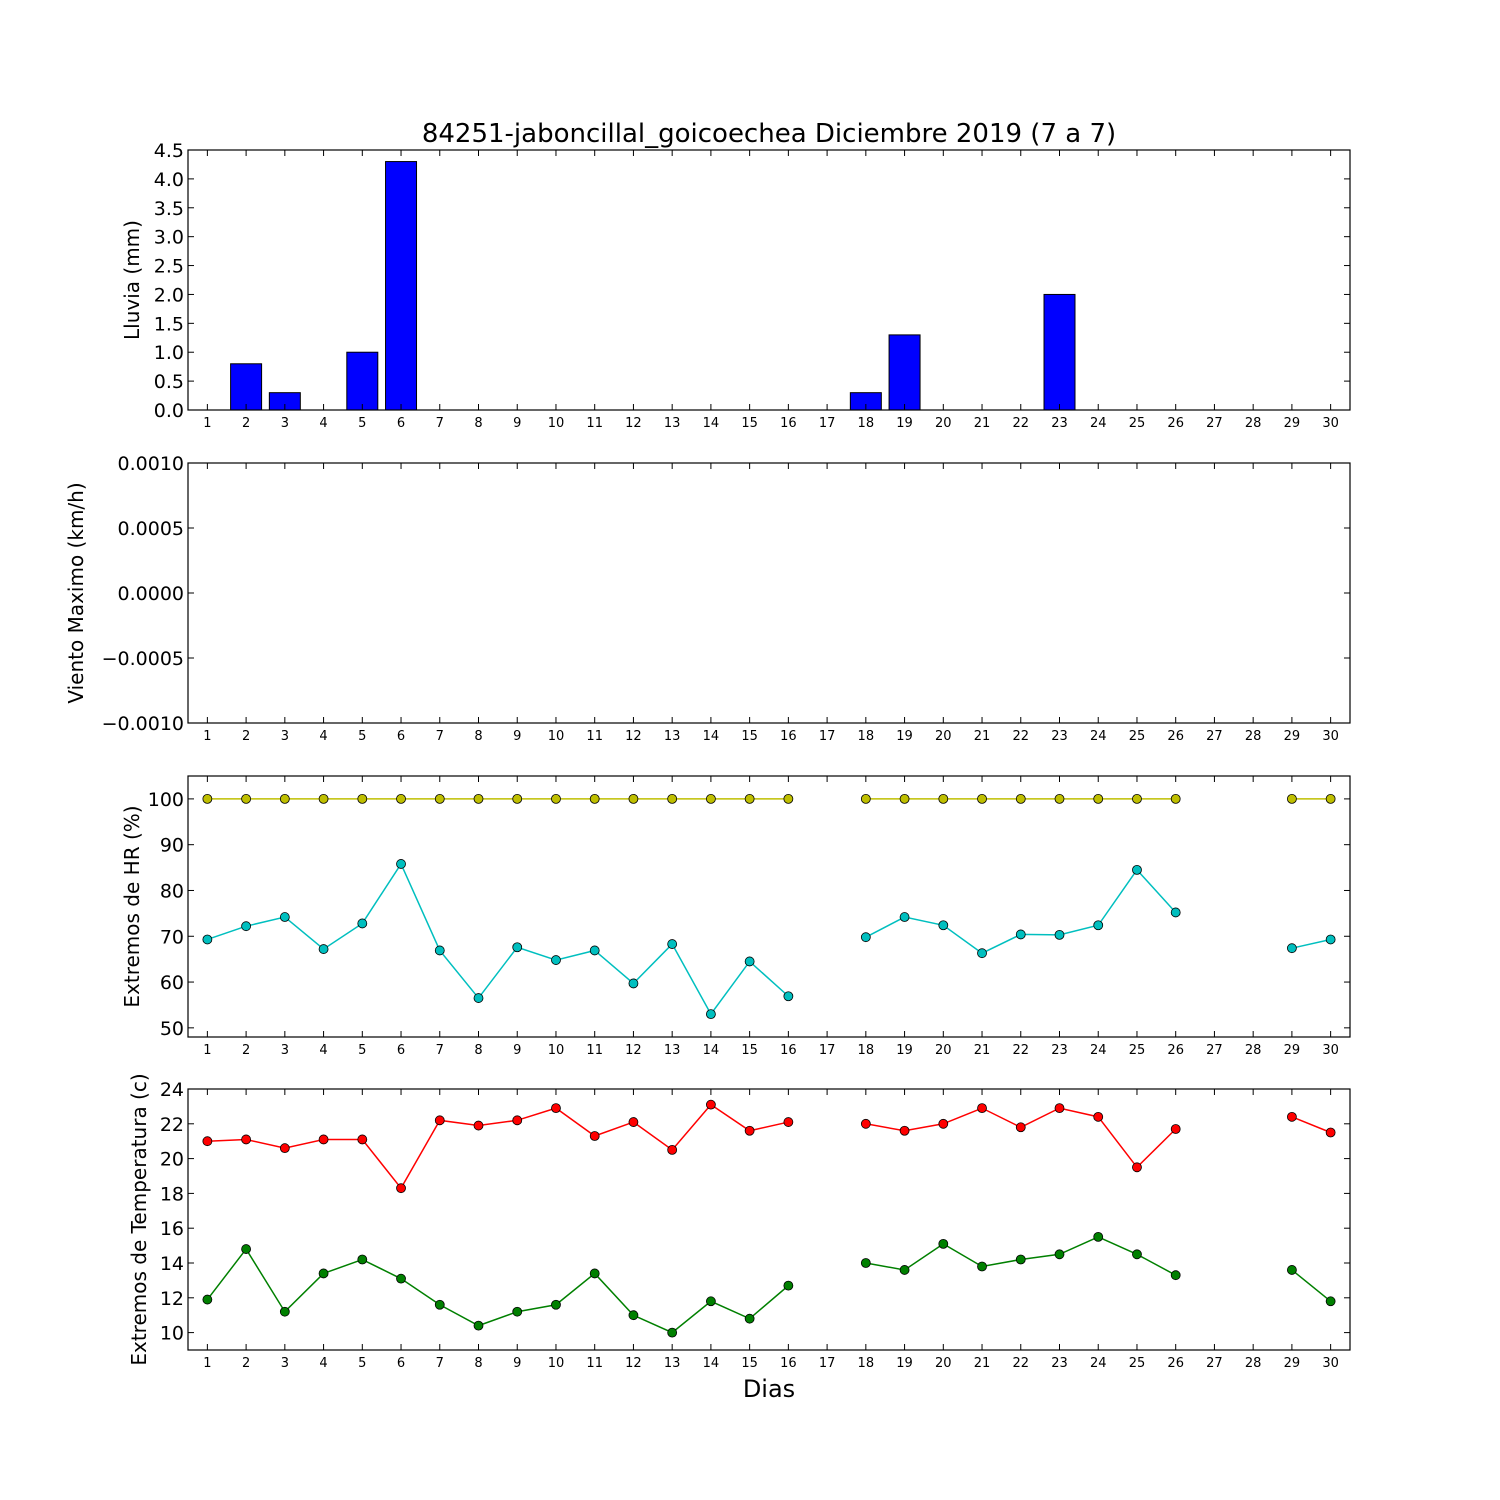  Describe the element at coordinates (169, 324) in the screenshot. I see `y-tick-label: 1.5` at that location.